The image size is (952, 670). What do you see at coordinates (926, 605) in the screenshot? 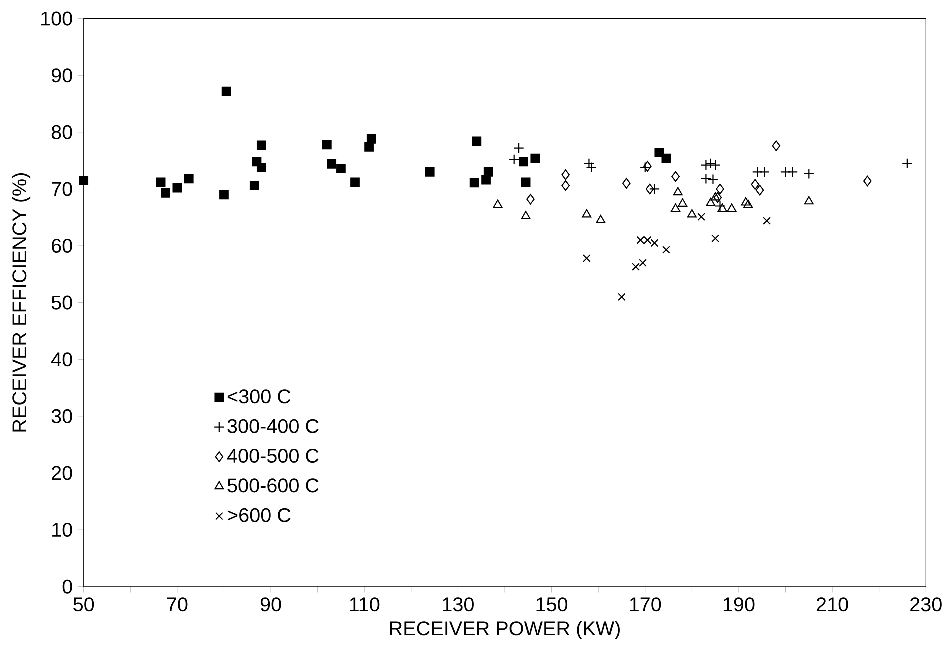
I see `x-tick-label: 230` at bounding box center [926, 605].